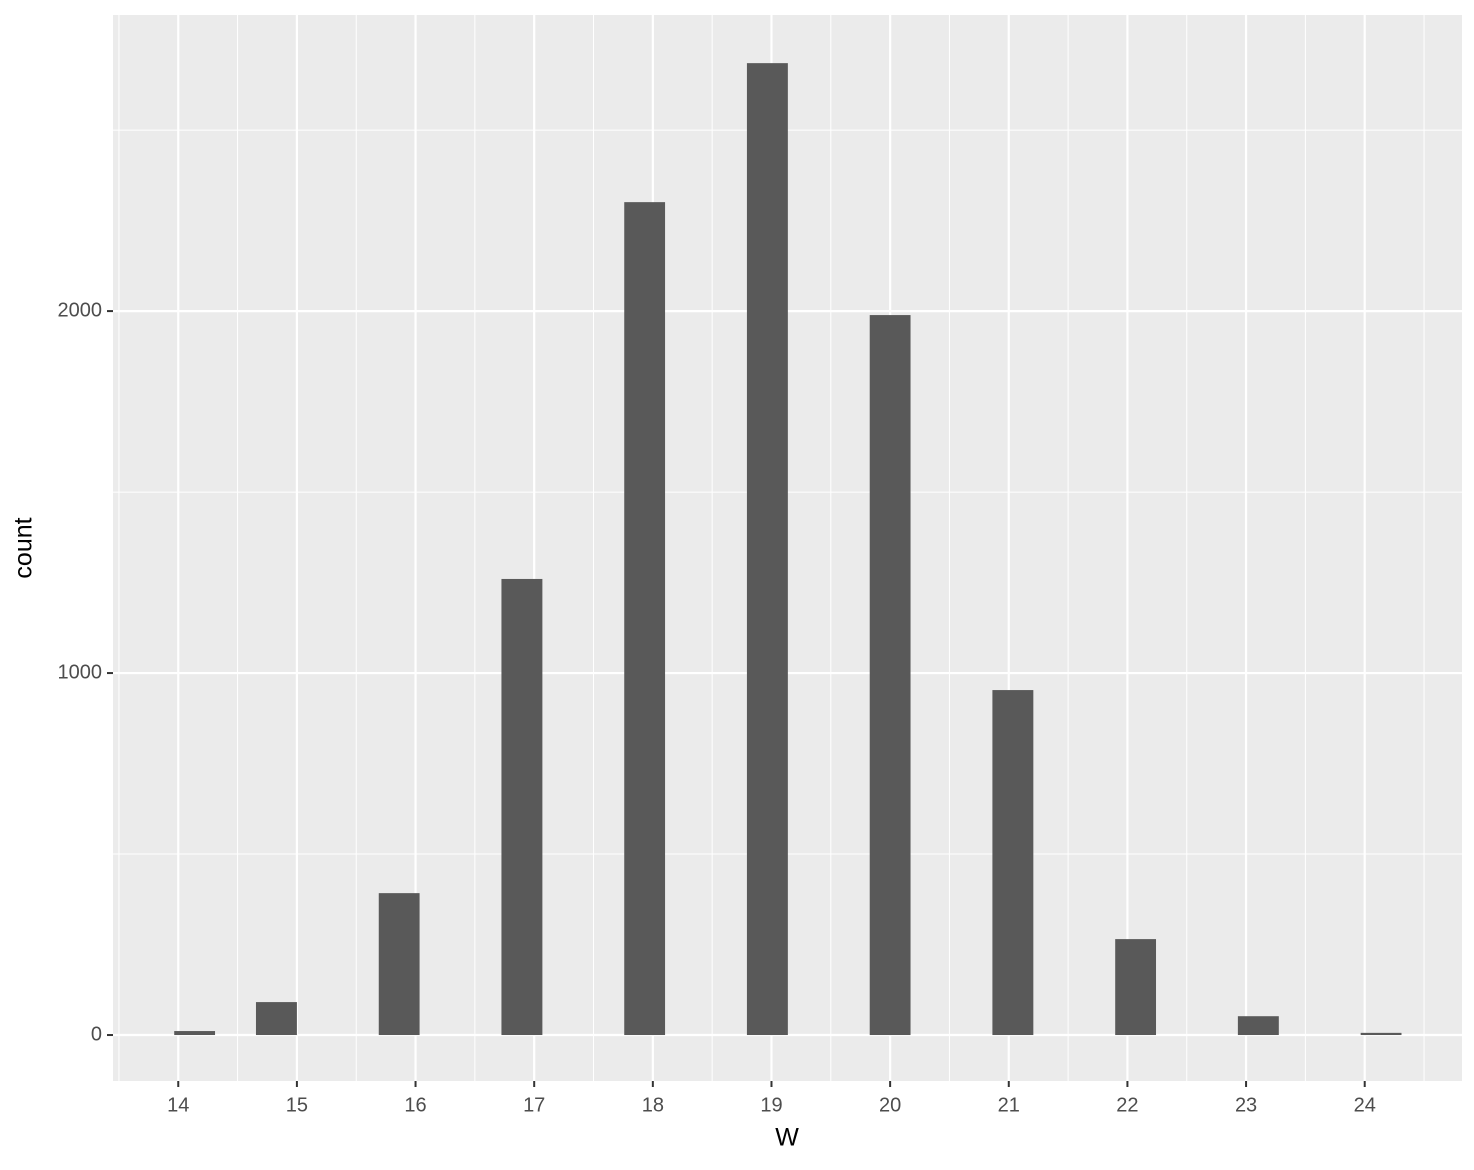 This screenshot has width=1474, height=1170. I want to click on x-tick-label: 17, so click(534, 1105).